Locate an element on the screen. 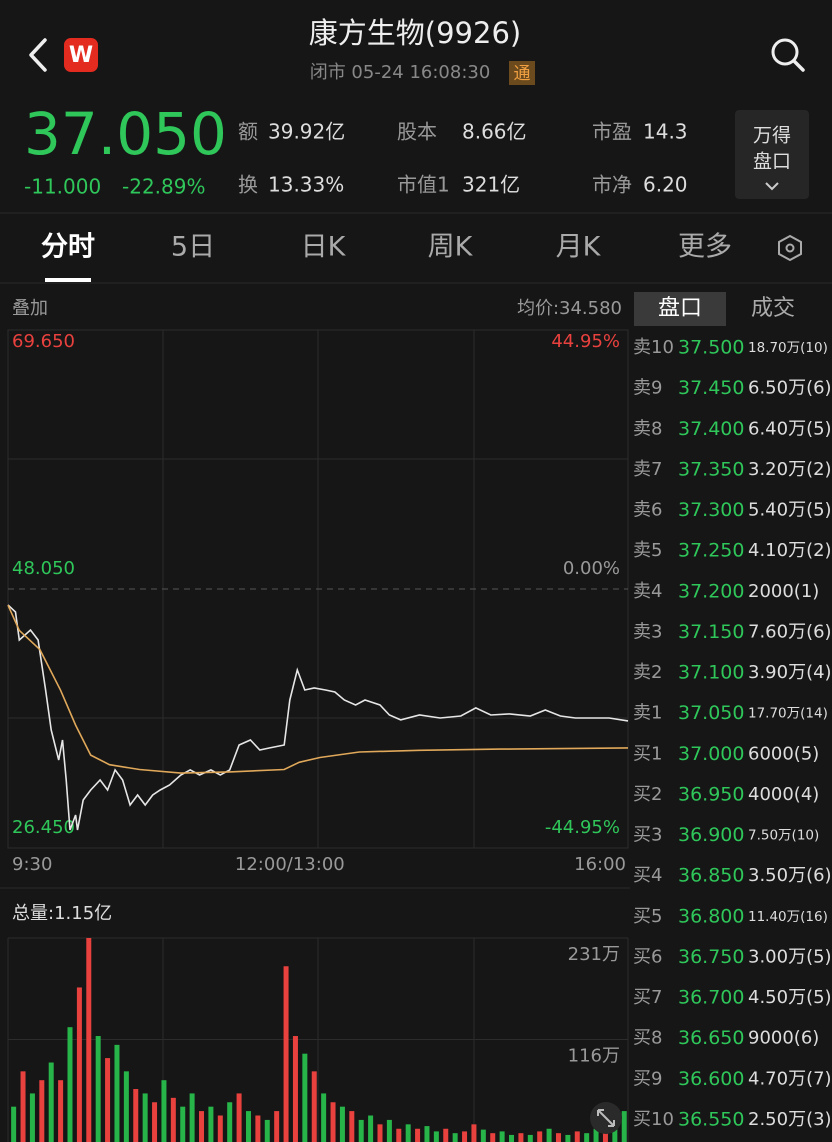 The image size is (832, 1142). settings-button is located at coordinates (790, 248).